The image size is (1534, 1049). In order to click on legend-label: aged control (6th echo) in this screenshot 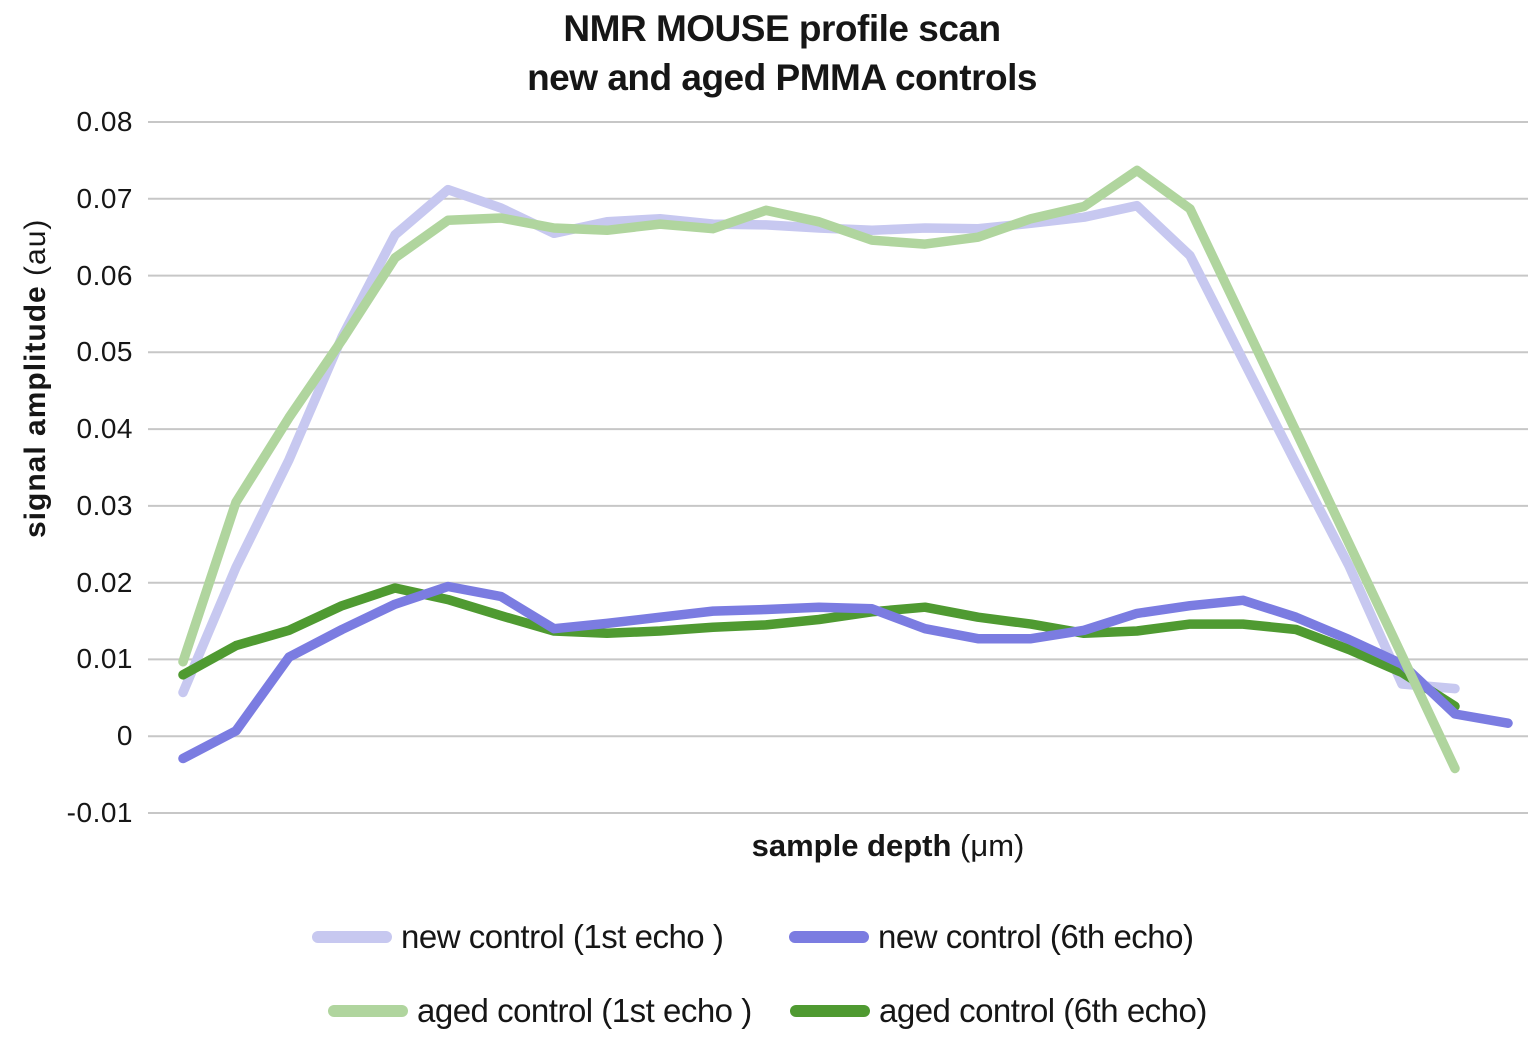, I will do `click(1043, 1010)`.